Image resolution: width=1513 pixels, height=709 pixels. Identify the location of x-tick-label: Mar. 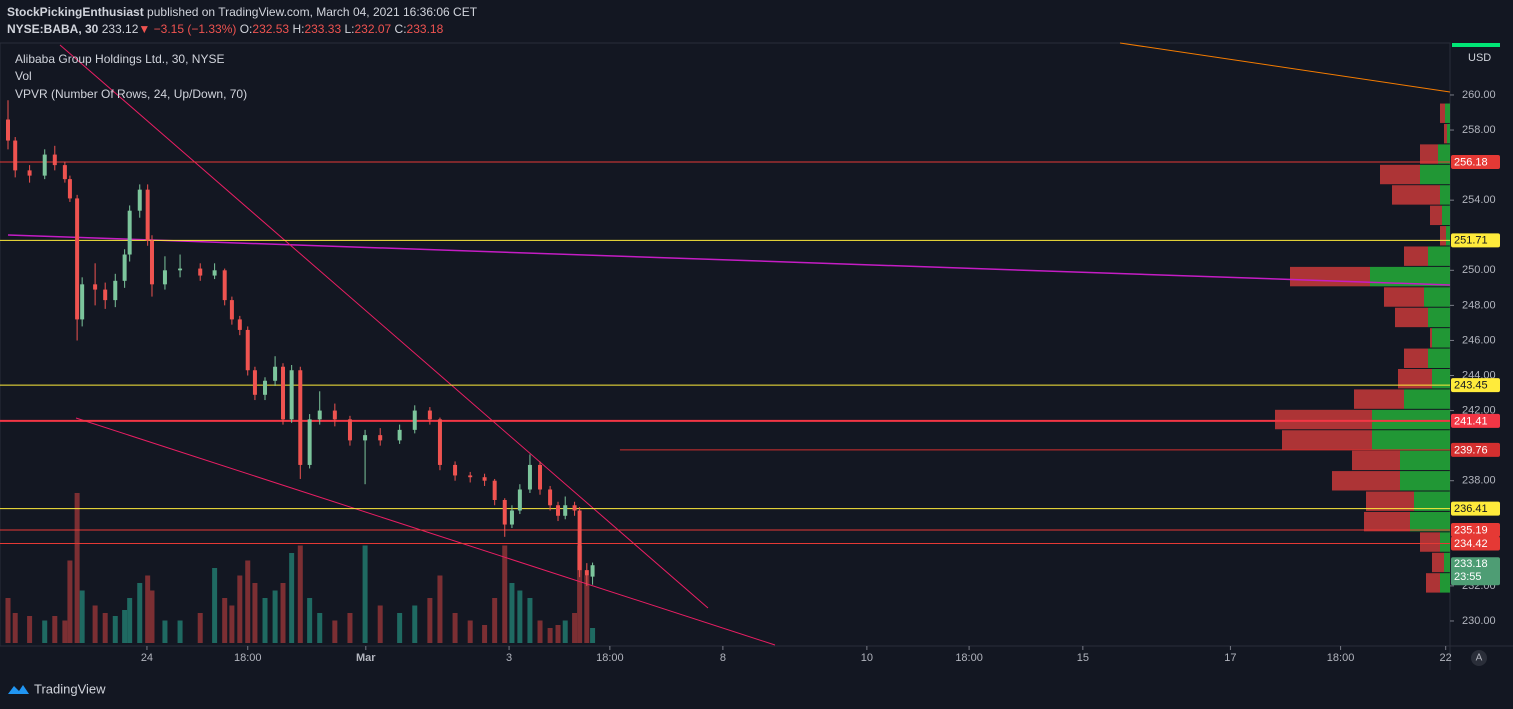
(366, 658).